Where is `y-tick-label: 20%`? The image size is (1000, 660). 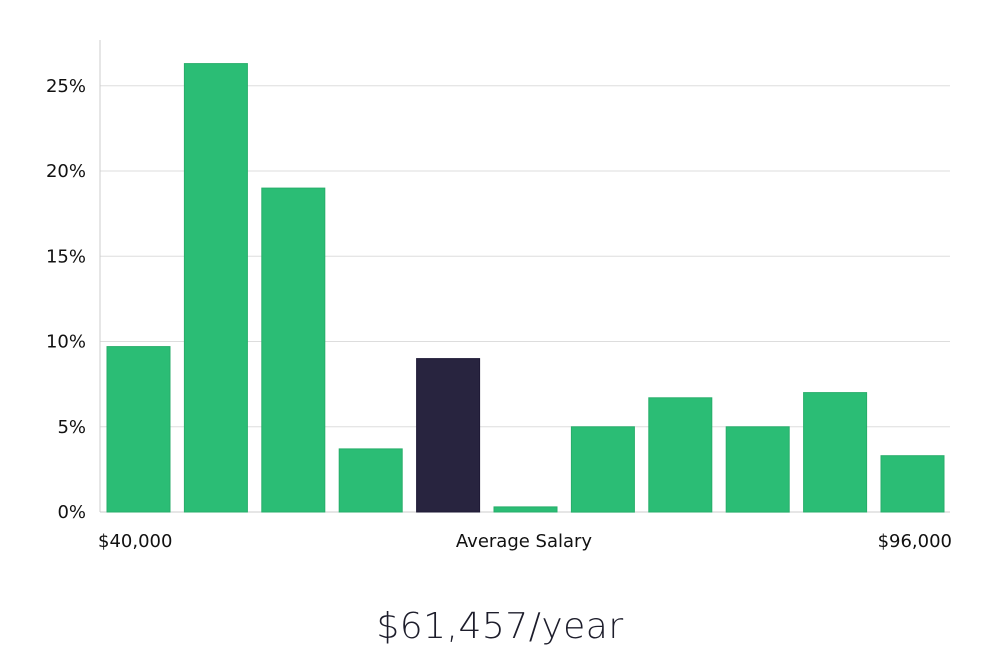 y-tick-label: 20% is located at coordinates (66, 171).